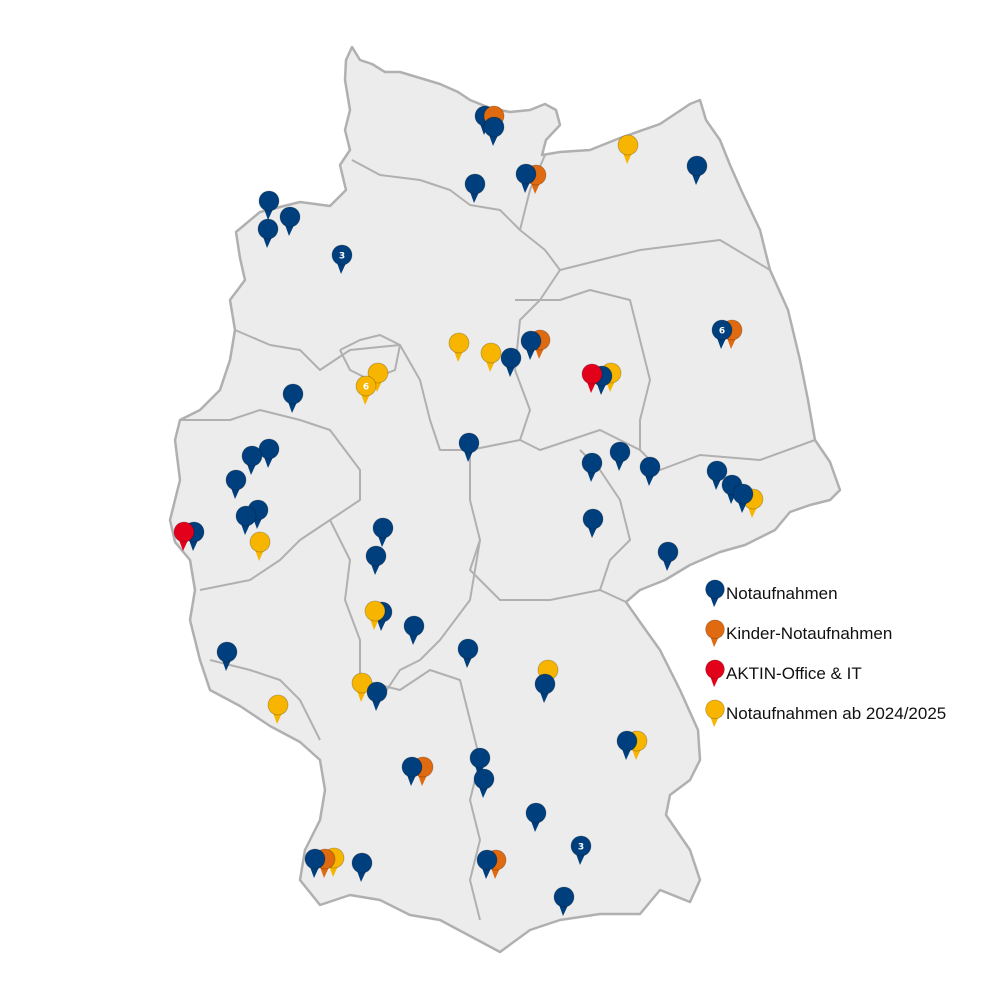 The height and width of the screenshot is (1006, 1008). I want to click on legend-label: Notaufnahmen ab 2024/2025, so click(836, 713).